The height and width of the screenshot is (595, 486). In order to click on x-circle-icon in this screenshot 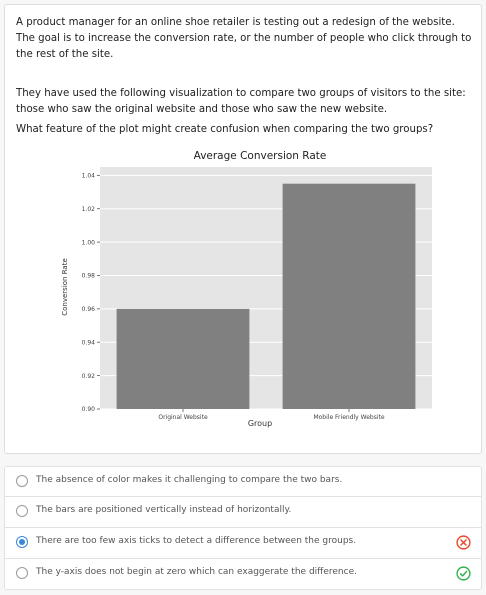, I will do `click(463, 542)`.